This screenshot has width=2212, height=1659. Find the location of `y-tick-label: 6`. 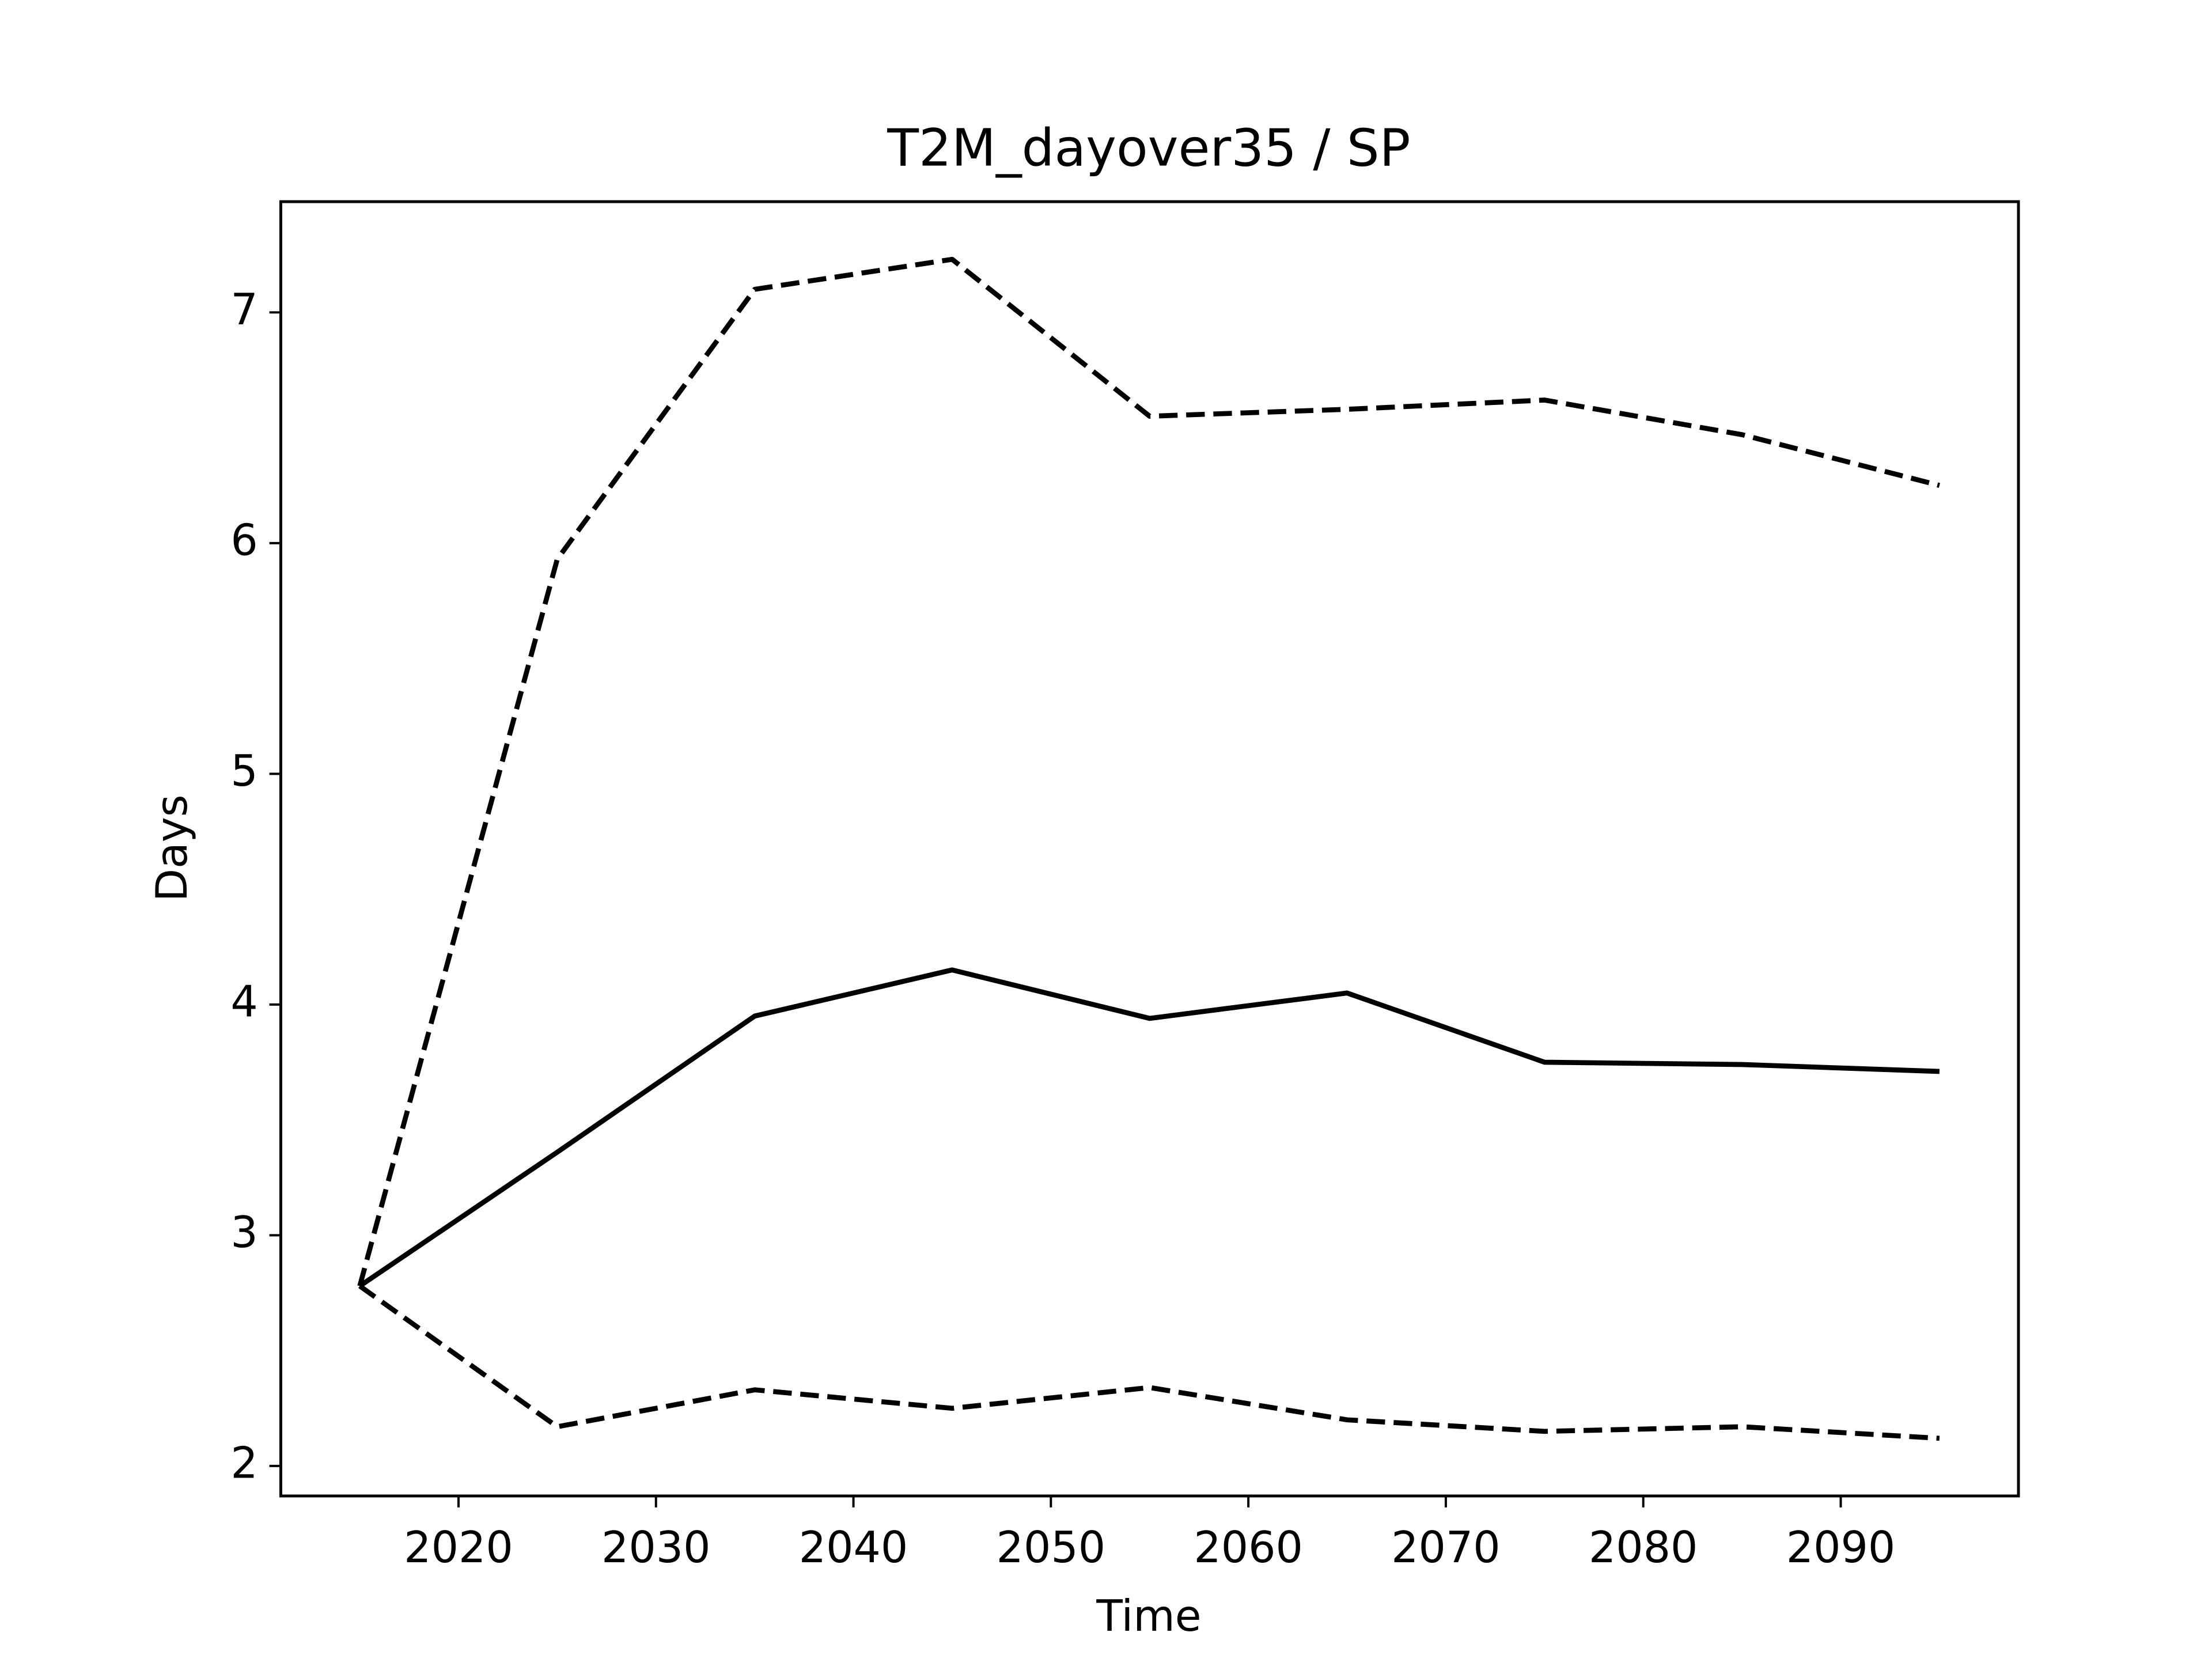

y-tick-label: 6 is located at coordinates (243, 540).